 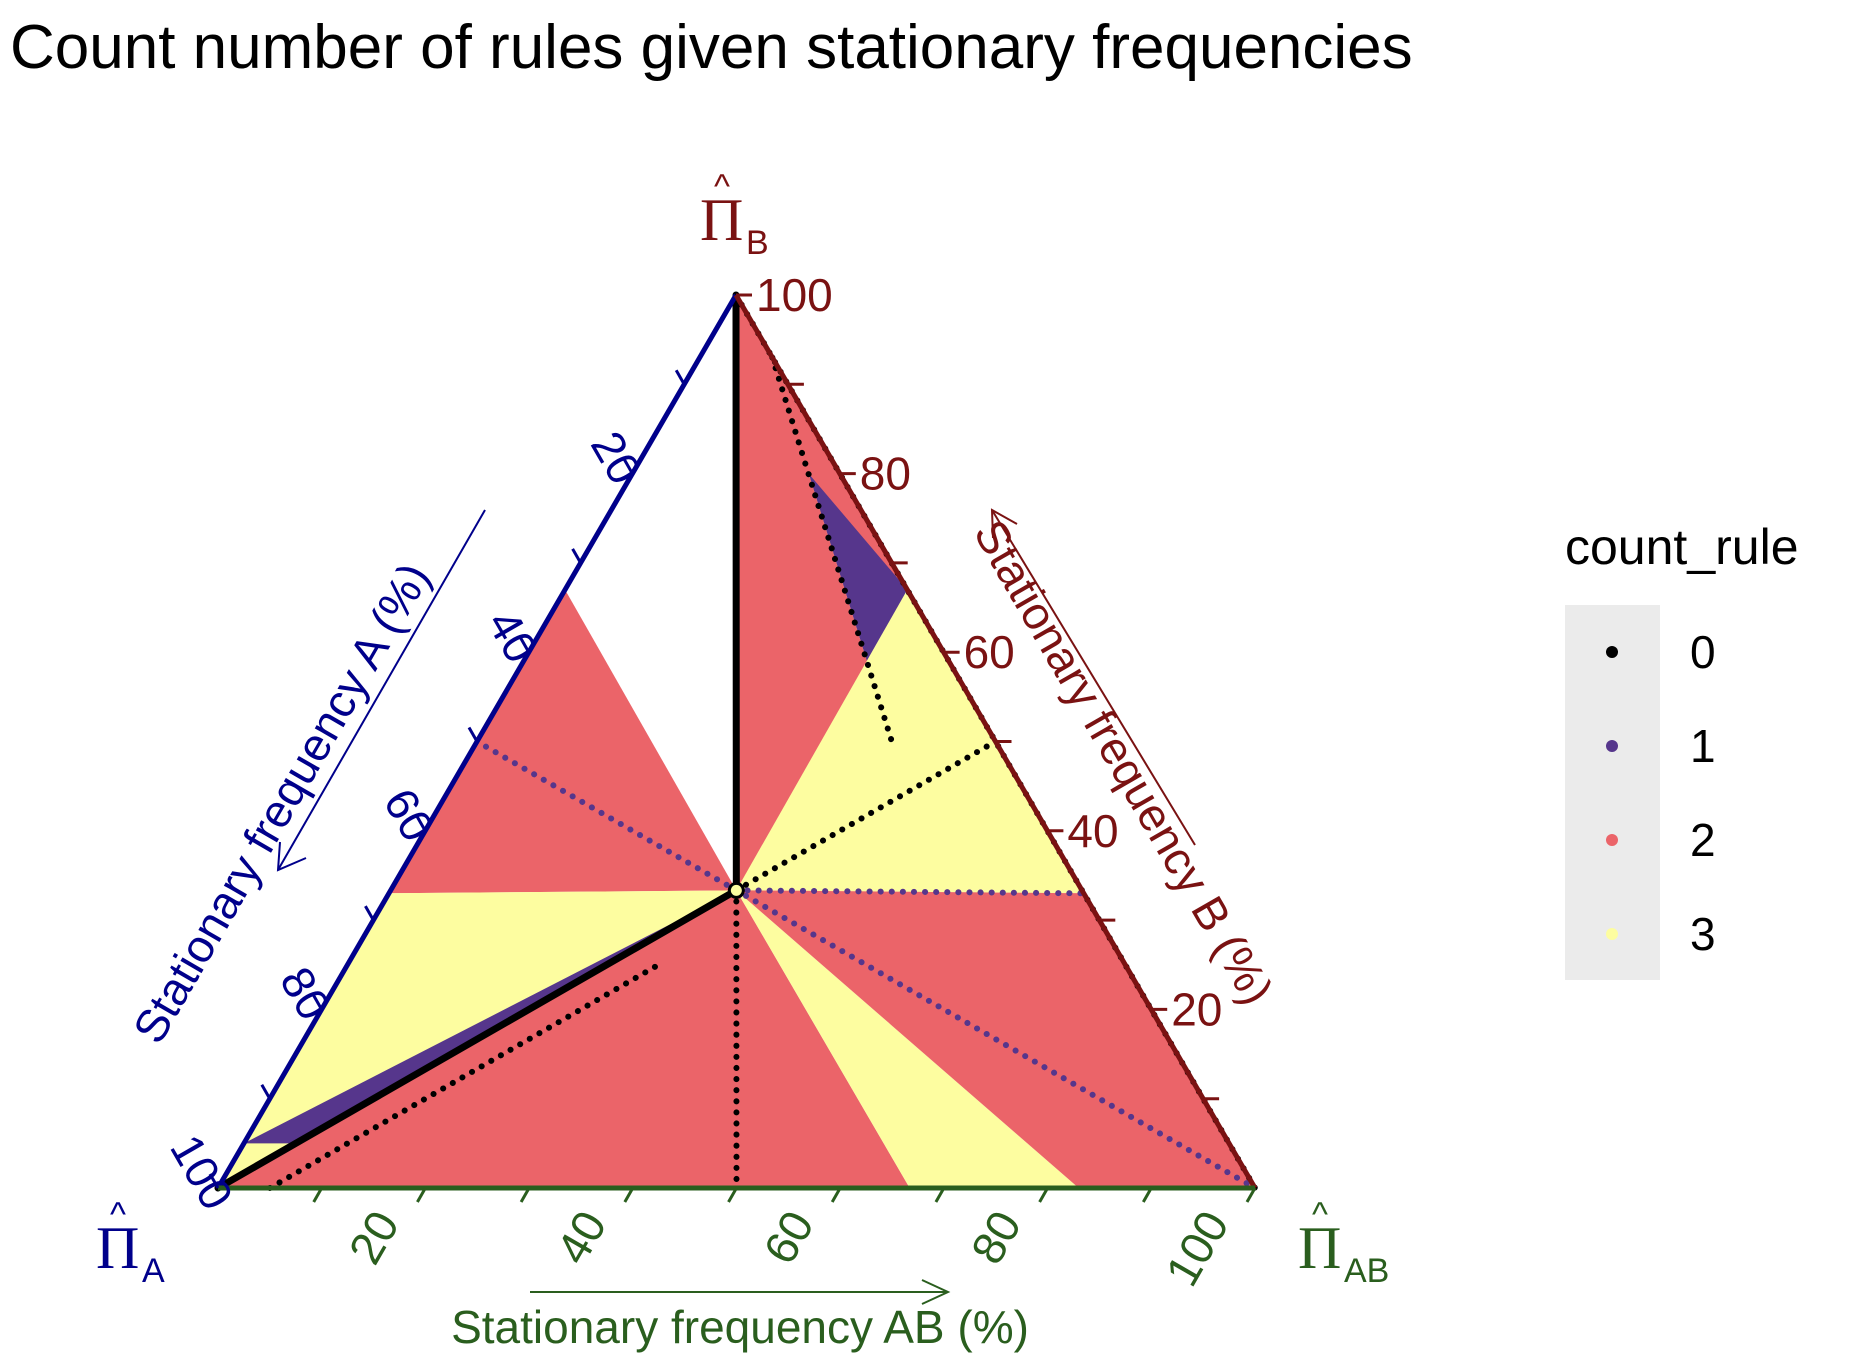 I want to click on vertex-label-ab-subscript: AB, so click(x=1366, y=1271).